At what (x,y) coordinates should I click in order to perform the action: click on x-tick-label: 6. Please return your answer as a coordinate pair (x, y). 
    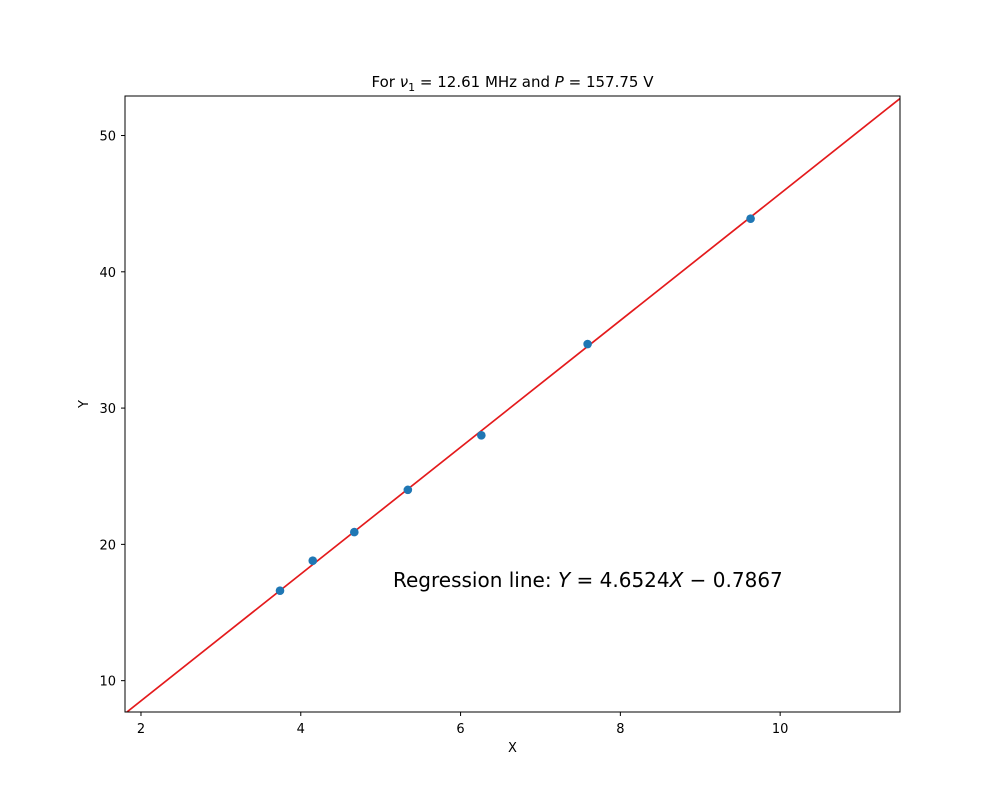
    Looking at the image, I should click on (460, 729).